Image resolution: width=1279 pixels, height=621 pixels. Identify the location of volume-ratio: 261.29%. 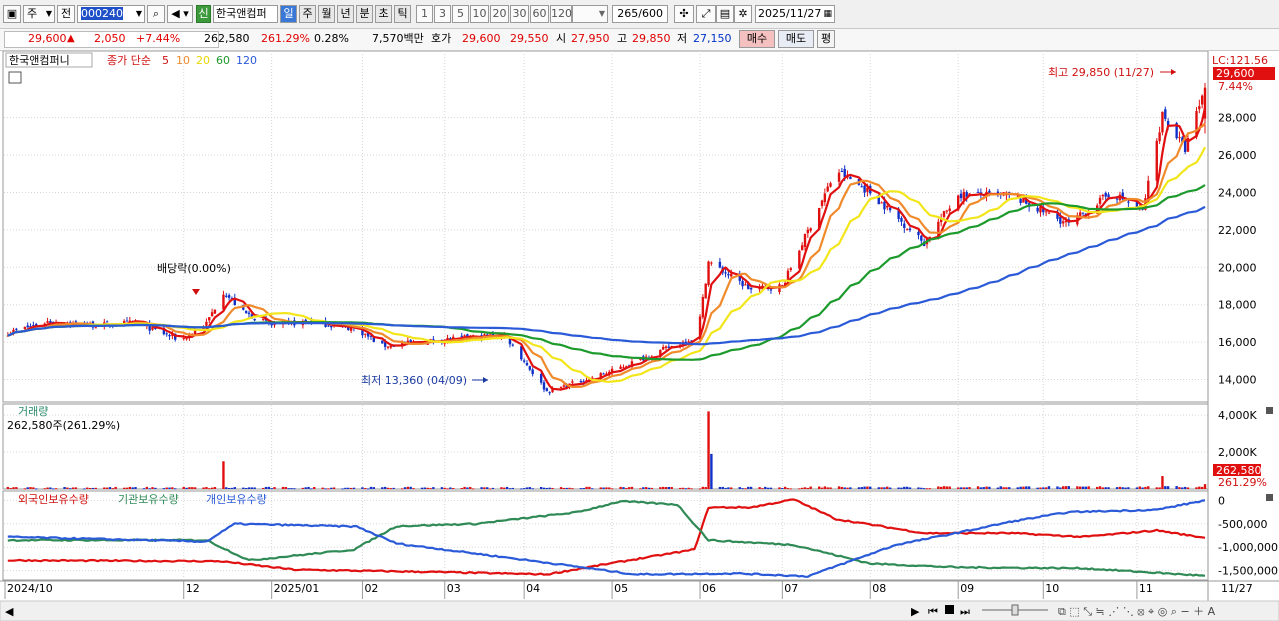
(285, 38).